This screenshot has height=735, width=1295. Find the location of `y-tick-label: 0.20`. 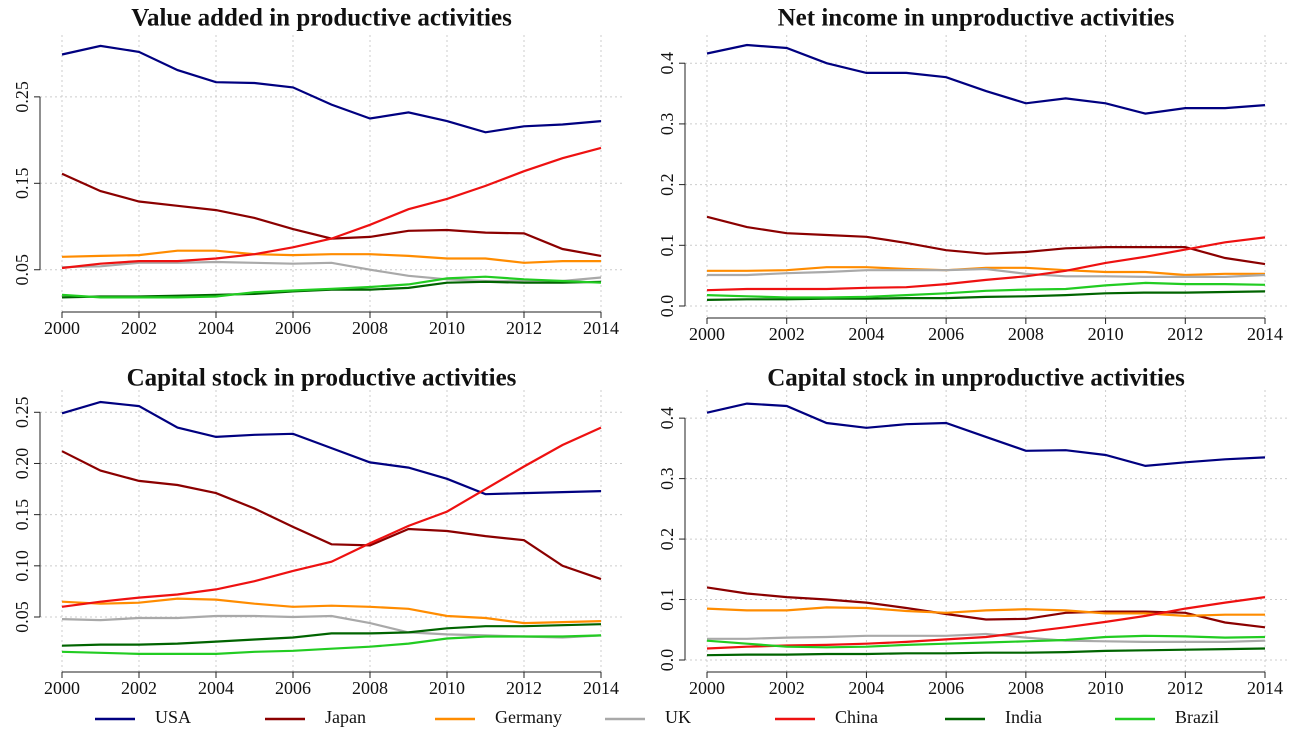

y-tick-label: 0.20 is located at coordinates (22, 464).